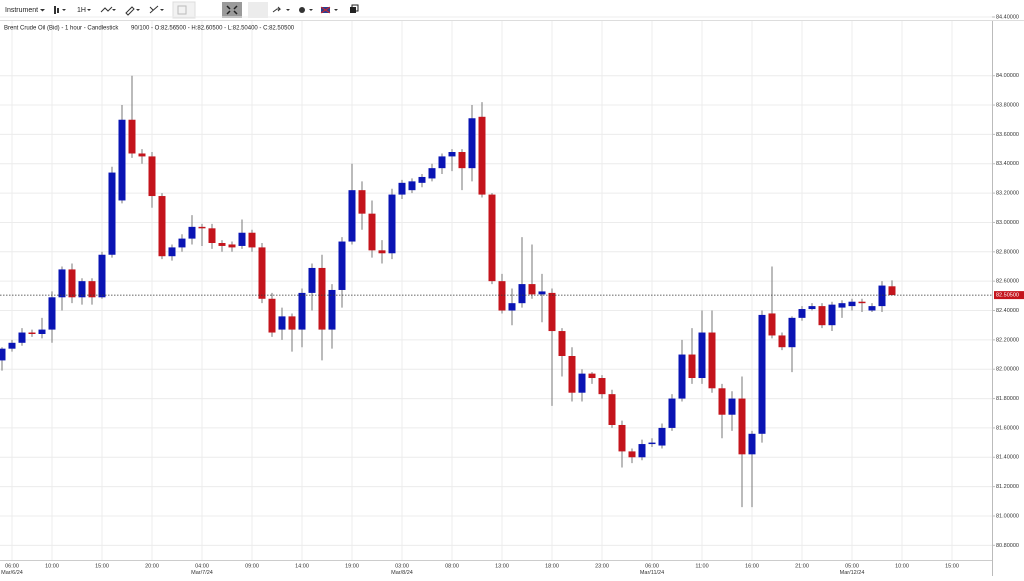 Image resolution: width=1024 pixels, height=581 pixels. I want to click on share-icon, so click(277, 9).